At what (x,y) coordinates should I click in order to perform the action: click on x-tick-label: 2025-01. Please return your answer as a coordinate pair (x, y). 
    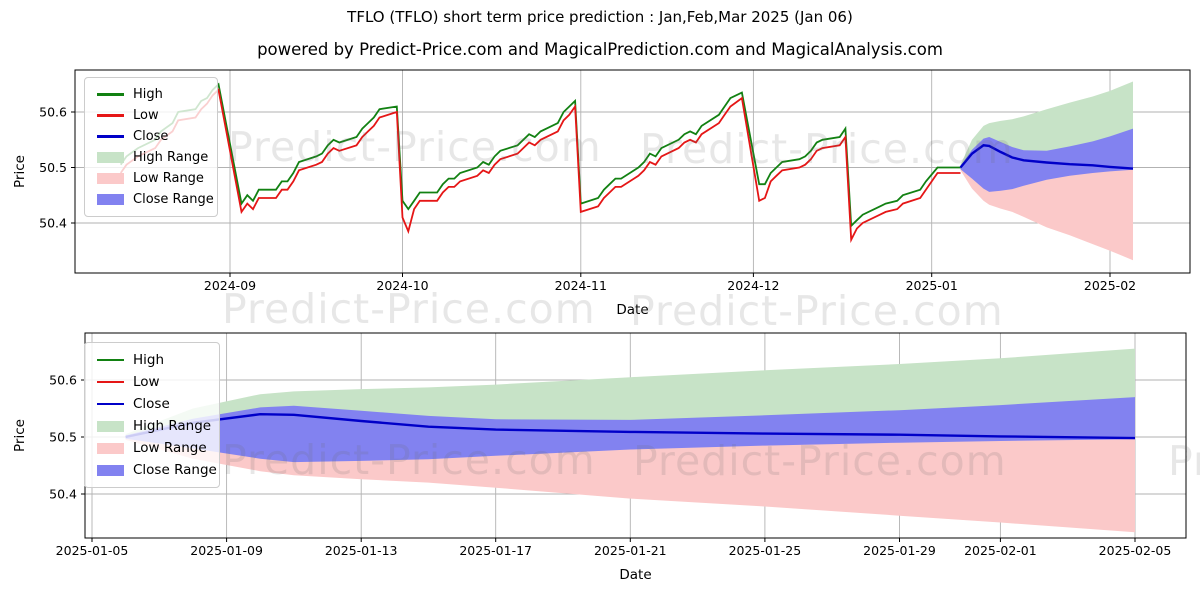
    Looking at the image, I should click on (932, 285).